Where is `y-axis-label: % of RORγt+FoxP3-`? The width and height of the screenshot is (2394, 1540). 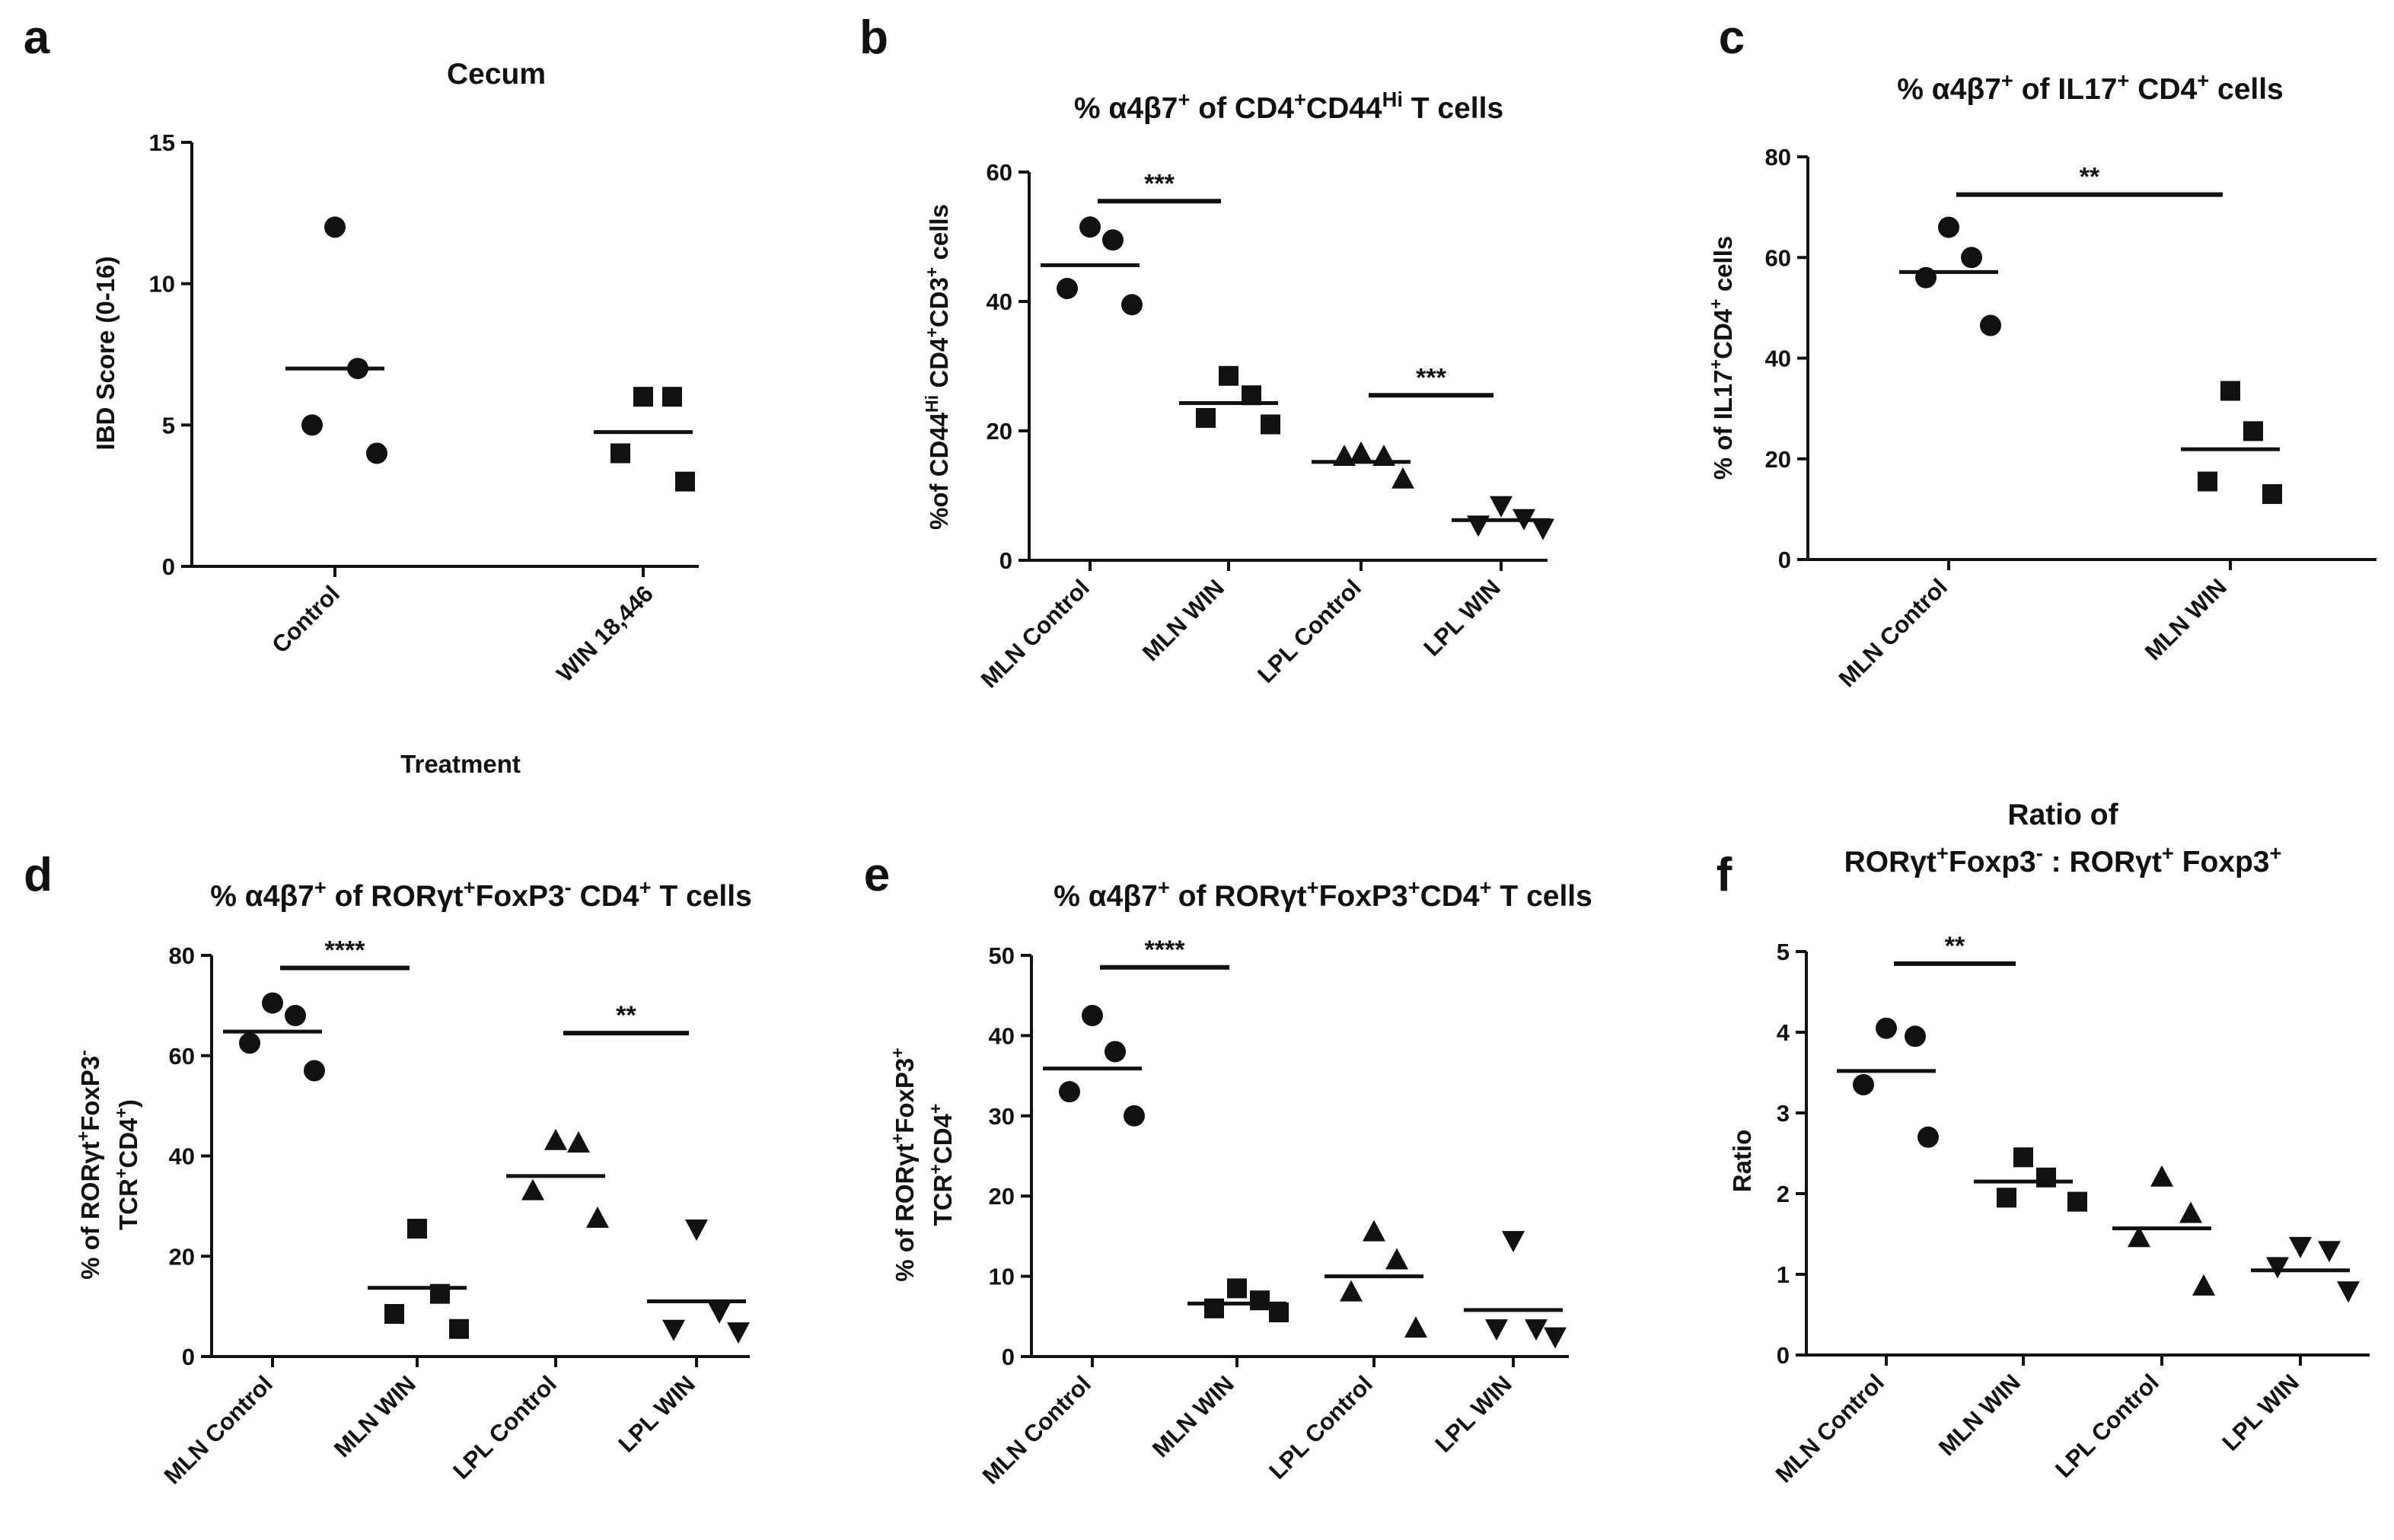 y-axis-label: % of RORγt+FoxP3- is located at coordinates (88, 1165).